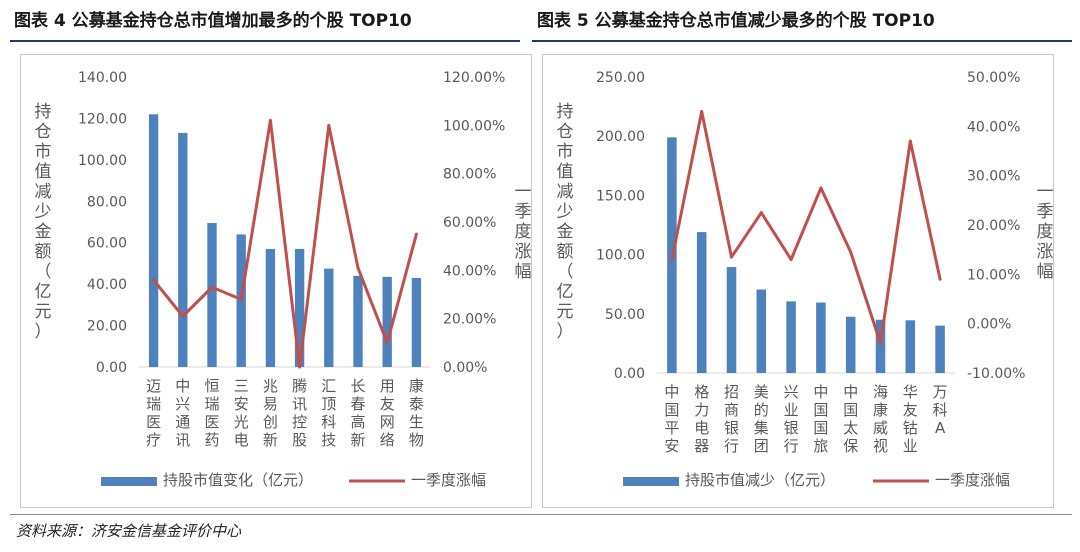 This screenshot has height=552, width=1080. I want to click on x-tick-label: 中国国旅, so click(820, 419).